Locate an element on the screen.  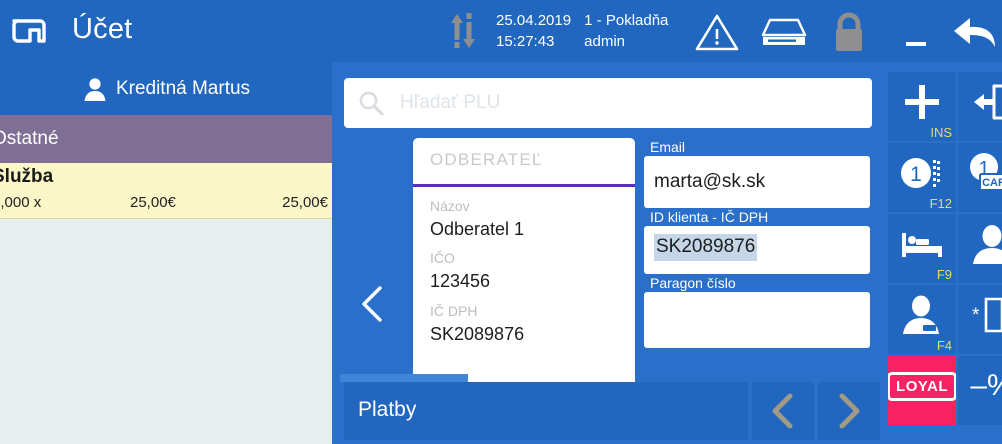
employee-button: F4 is located at coordinates (922, 319).